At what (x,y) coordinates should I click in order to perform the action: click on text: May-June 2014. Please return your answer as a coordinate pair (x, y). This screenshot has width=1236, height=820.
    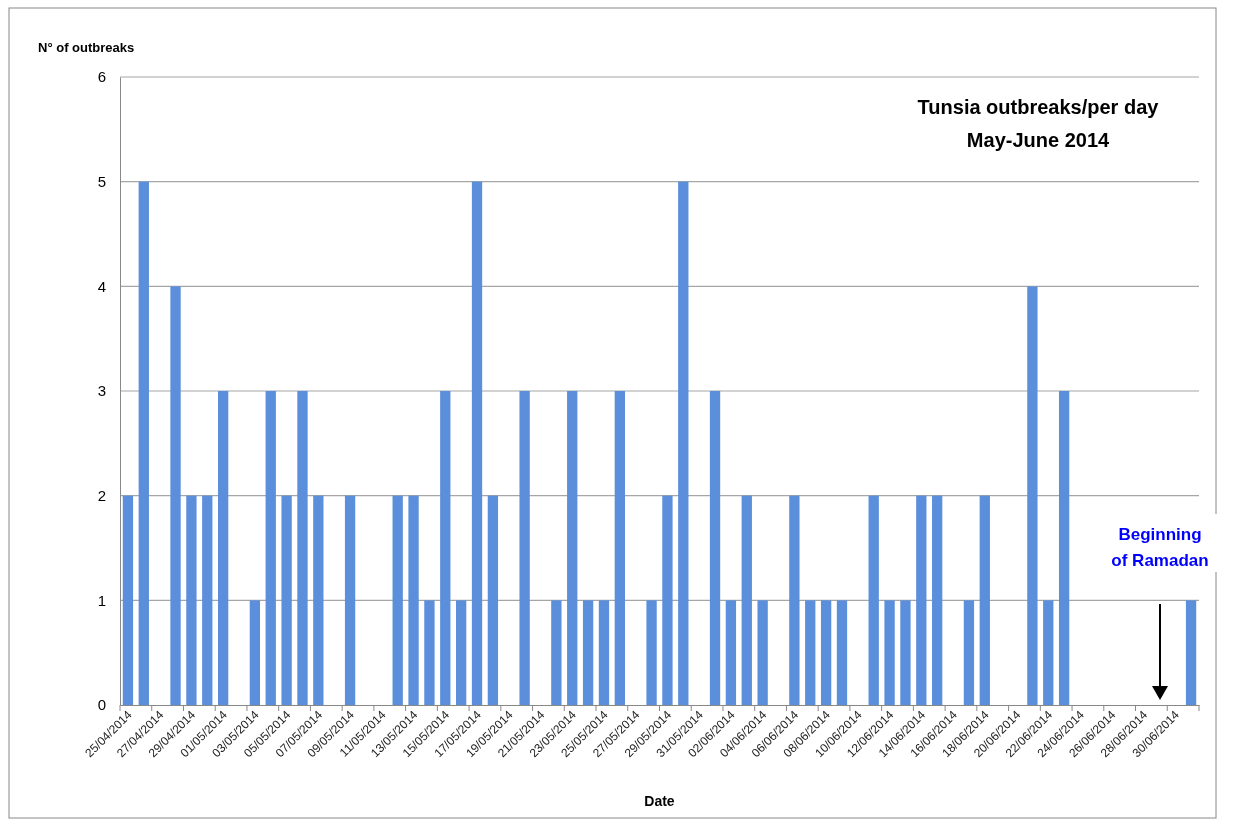
    Looking at the image, I should click on (1038, 140).